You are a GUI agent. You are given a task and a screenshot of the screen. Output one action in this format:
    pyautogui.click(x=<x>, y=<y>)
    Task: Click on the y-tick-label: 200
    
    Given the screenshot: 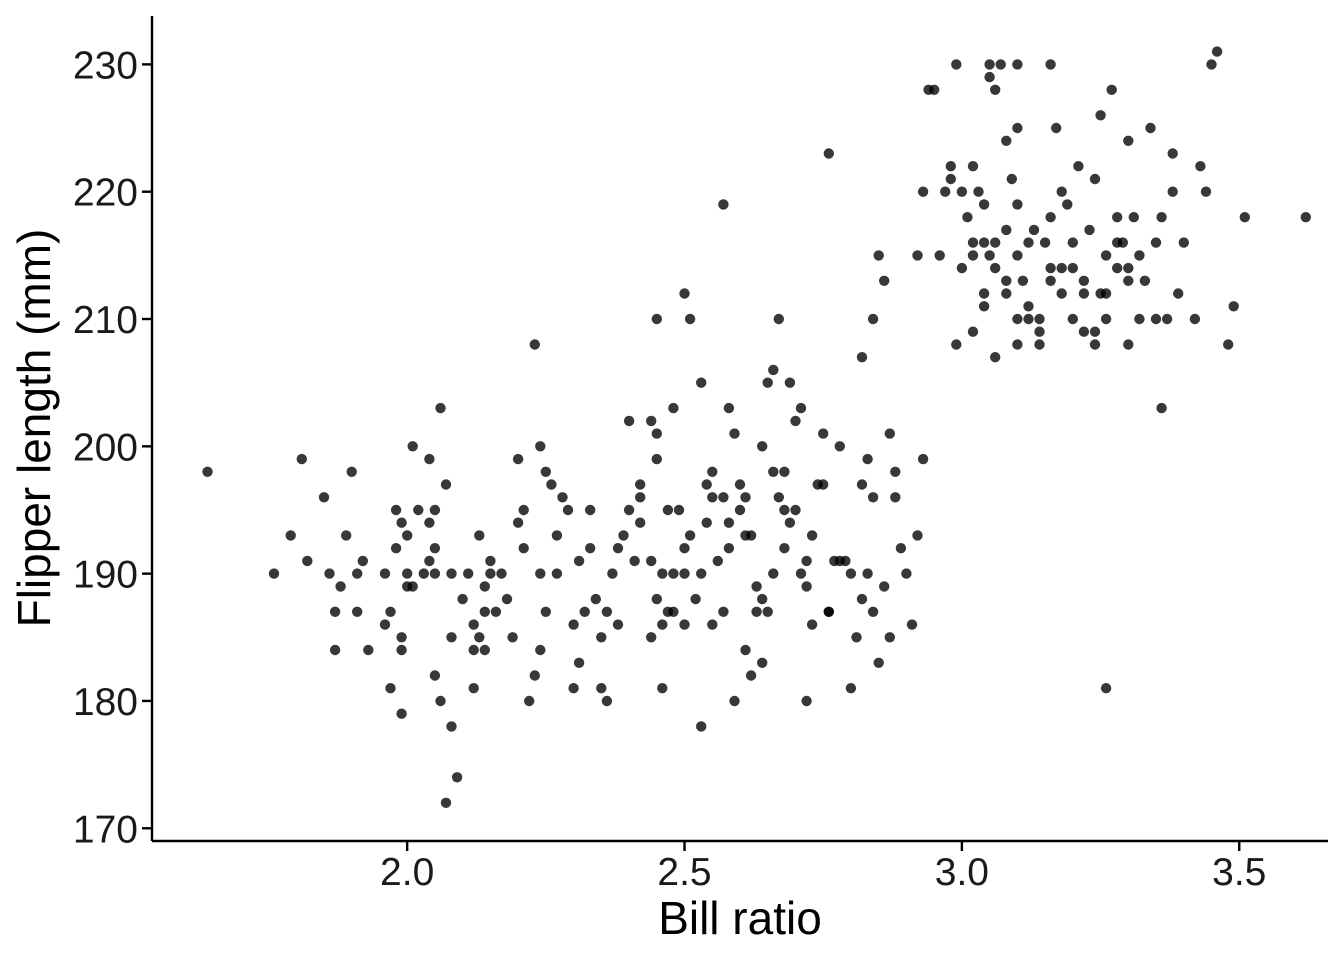 What is the action you would take?
    pyautogui.click(x=105, y=447)
    